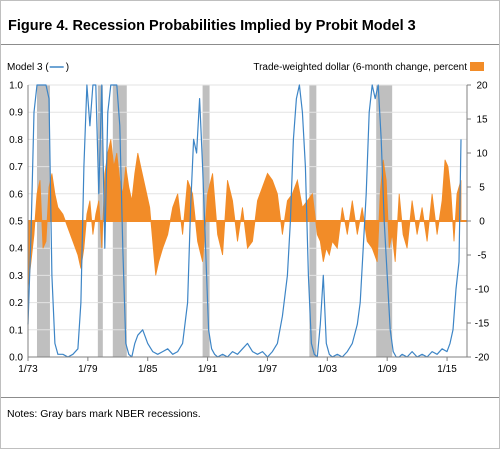 This screenshot has height=449, width=500. What do you see at coordinates (28, 67) in the screenshot?
I see `legend-model3-label: Model 3 (` at bounding box center [28, 67].